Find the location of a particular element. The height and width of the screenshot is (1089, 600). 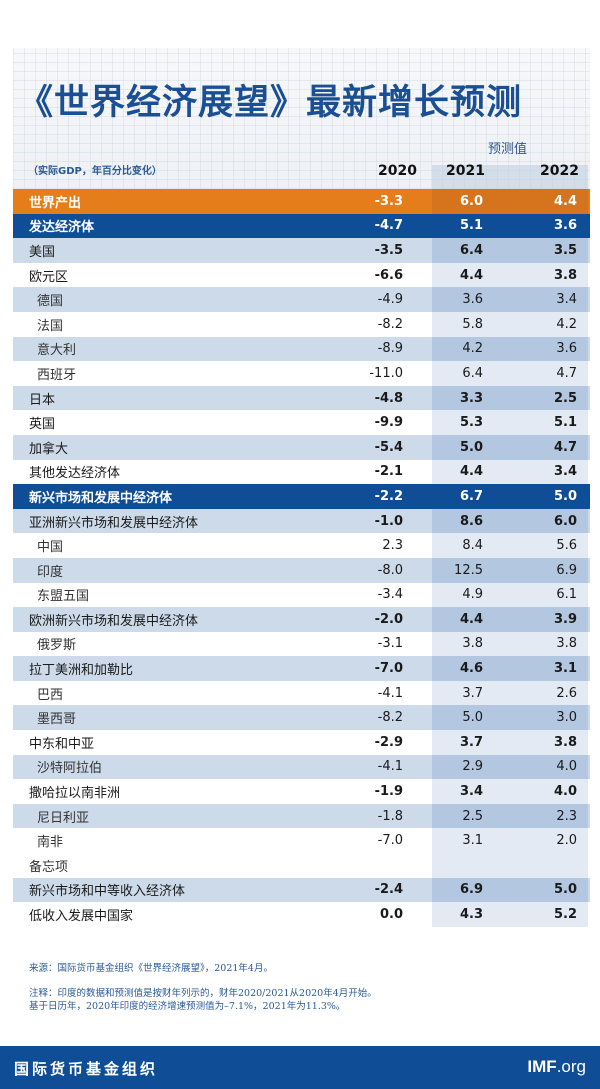

value-2020: -3.3 is located at coordinates (388, 201).